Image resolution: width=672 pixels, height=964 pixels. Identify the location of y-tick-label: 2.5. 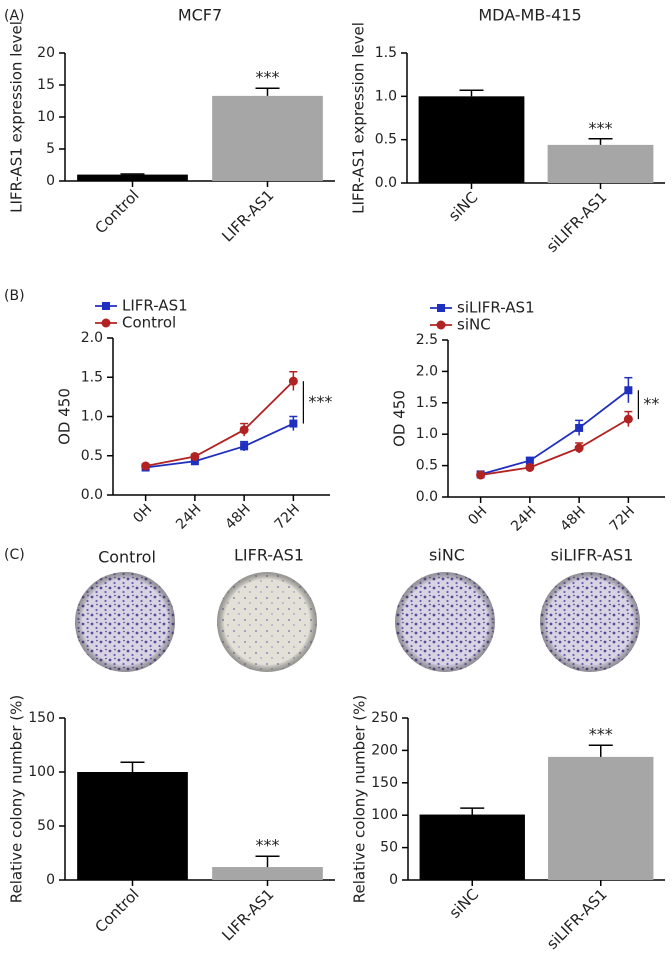
(427, 340).